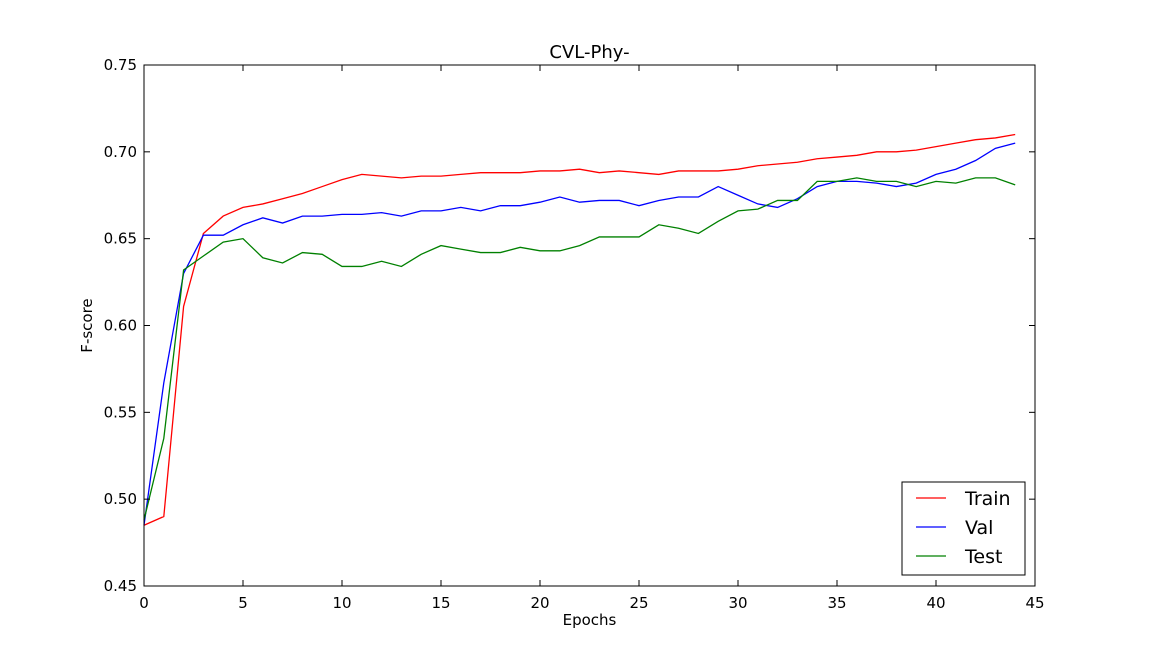 The image size is (1150, 650). Describe the element at coordinates (935, 603) in the screenshot. I see `x-tick-label: 40` at that location.